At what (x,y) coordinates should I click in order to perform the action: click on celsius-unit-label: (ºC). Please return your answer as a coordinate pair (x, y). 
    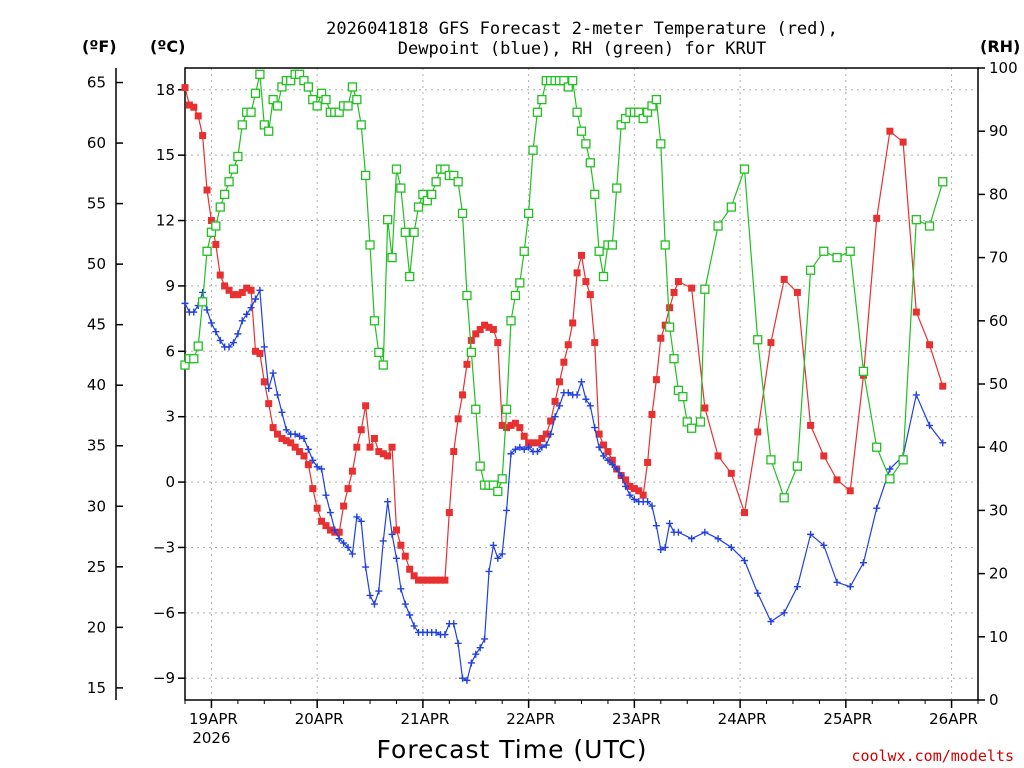
    Looking at the image, I should click on (167, 46).